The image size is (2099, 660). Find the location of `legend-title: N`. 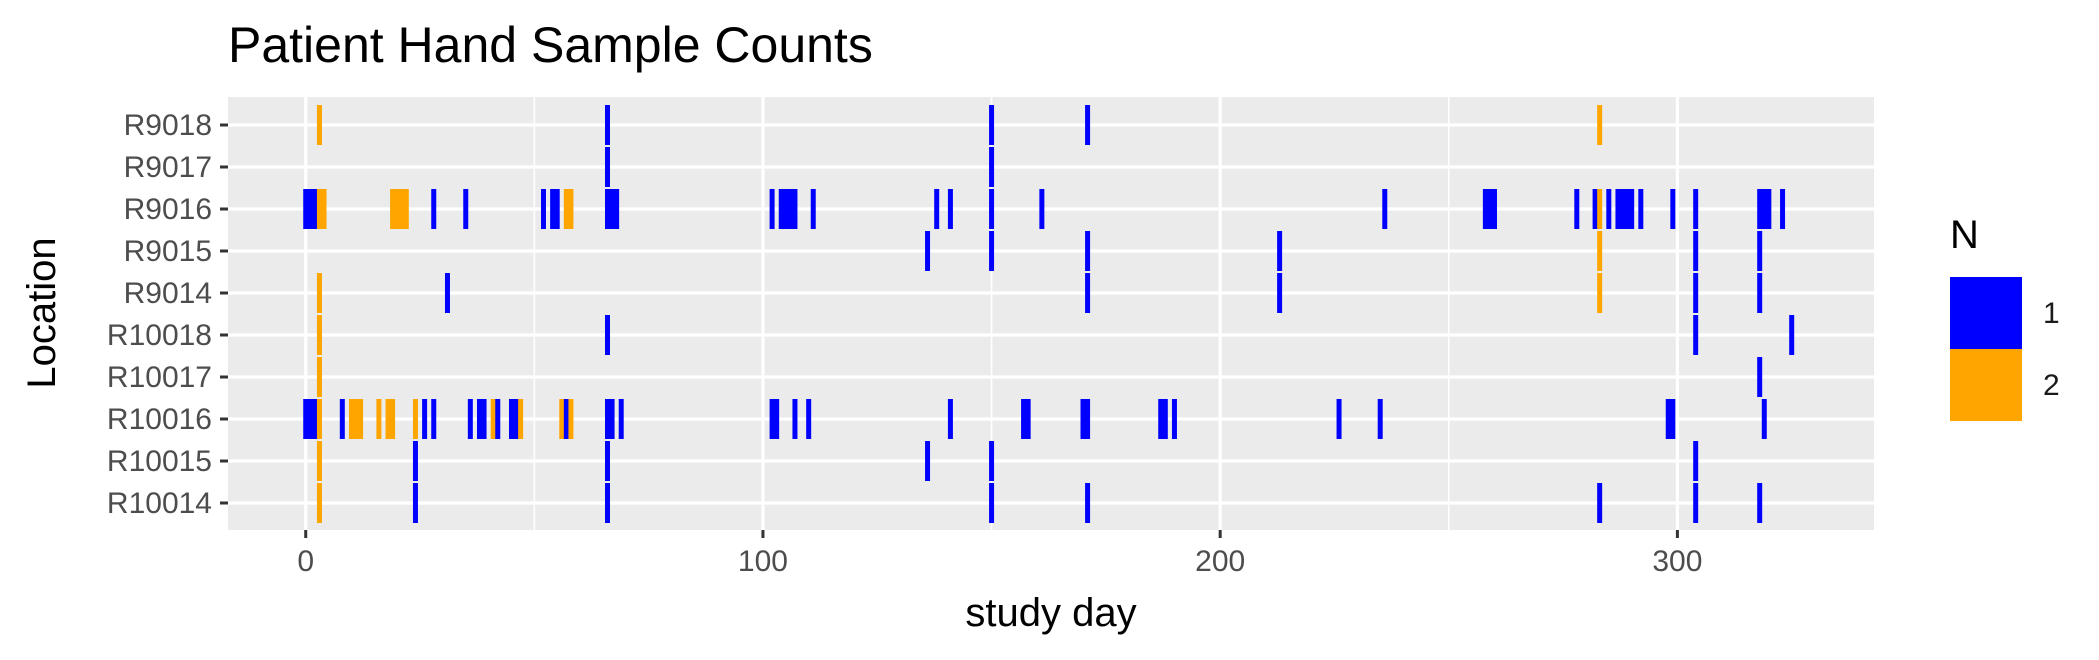

legend-title: N is located at coordinates (1964, 235).